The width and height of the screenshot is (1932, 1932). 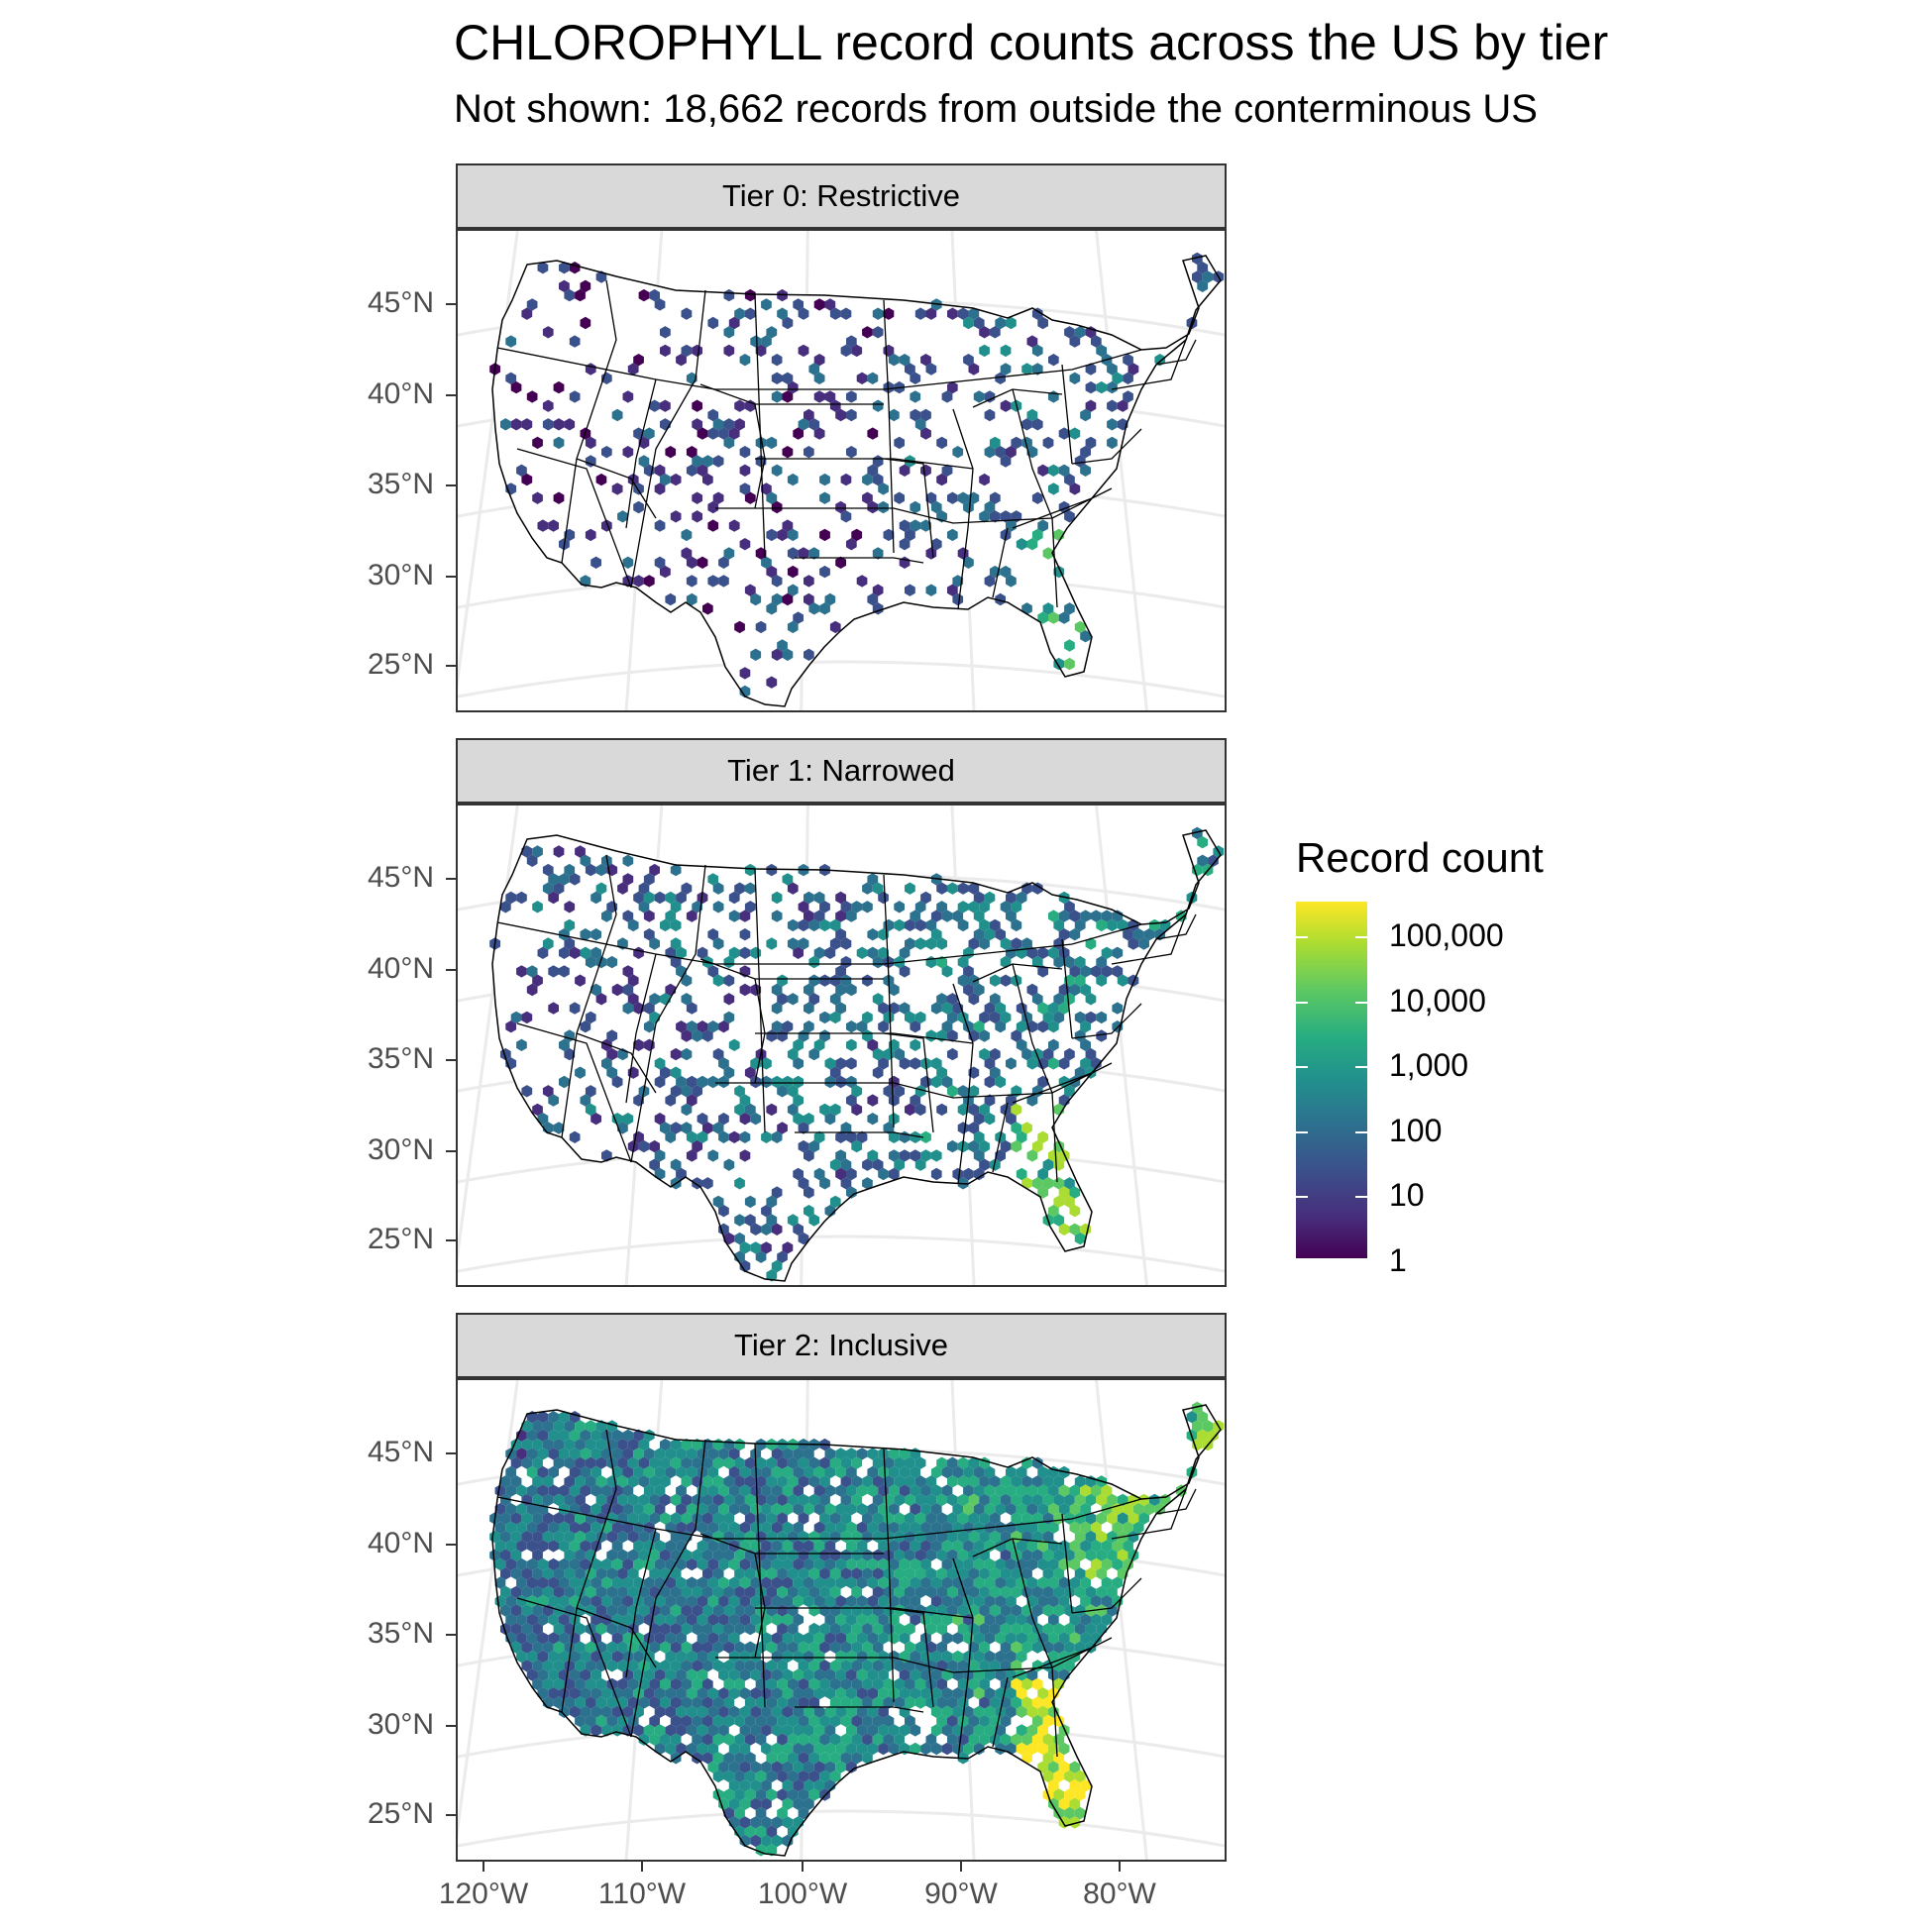 I want to click on us-land, so click(x=856, y=1055).